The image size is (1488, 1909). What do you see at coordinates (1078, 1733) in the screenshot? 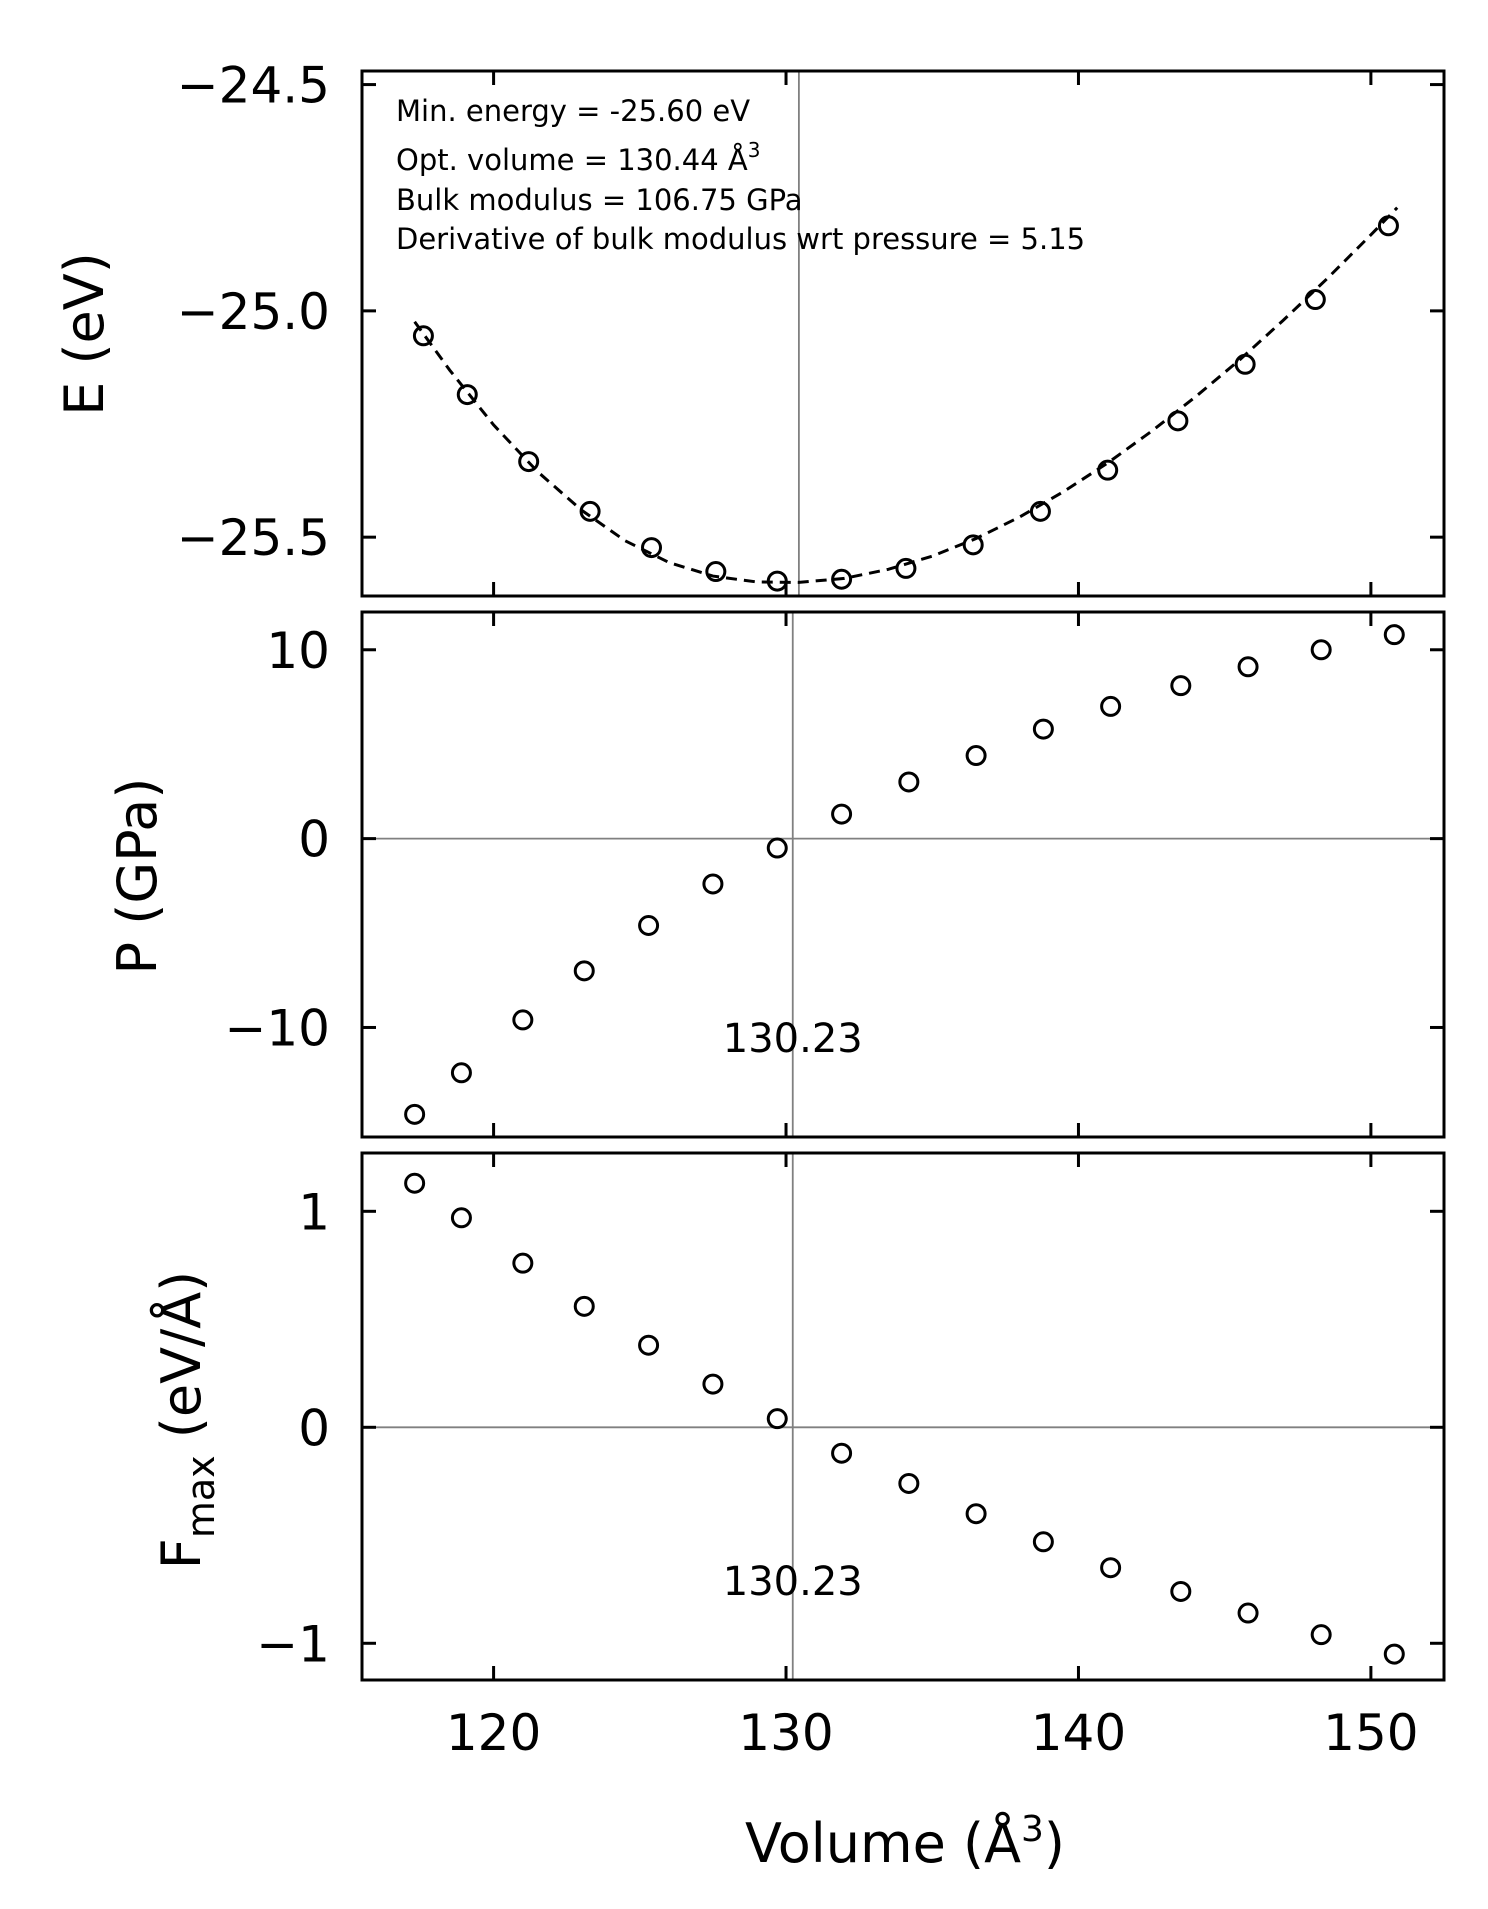
I see `volume-xtick-label: 140` at bounding box center [1078, 1733].